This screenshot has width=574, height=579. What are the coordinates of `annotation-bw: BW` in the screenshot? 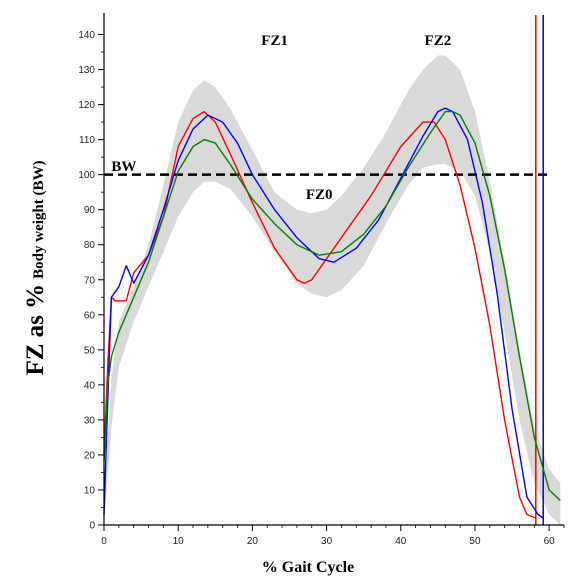 It's located at (123, 167).